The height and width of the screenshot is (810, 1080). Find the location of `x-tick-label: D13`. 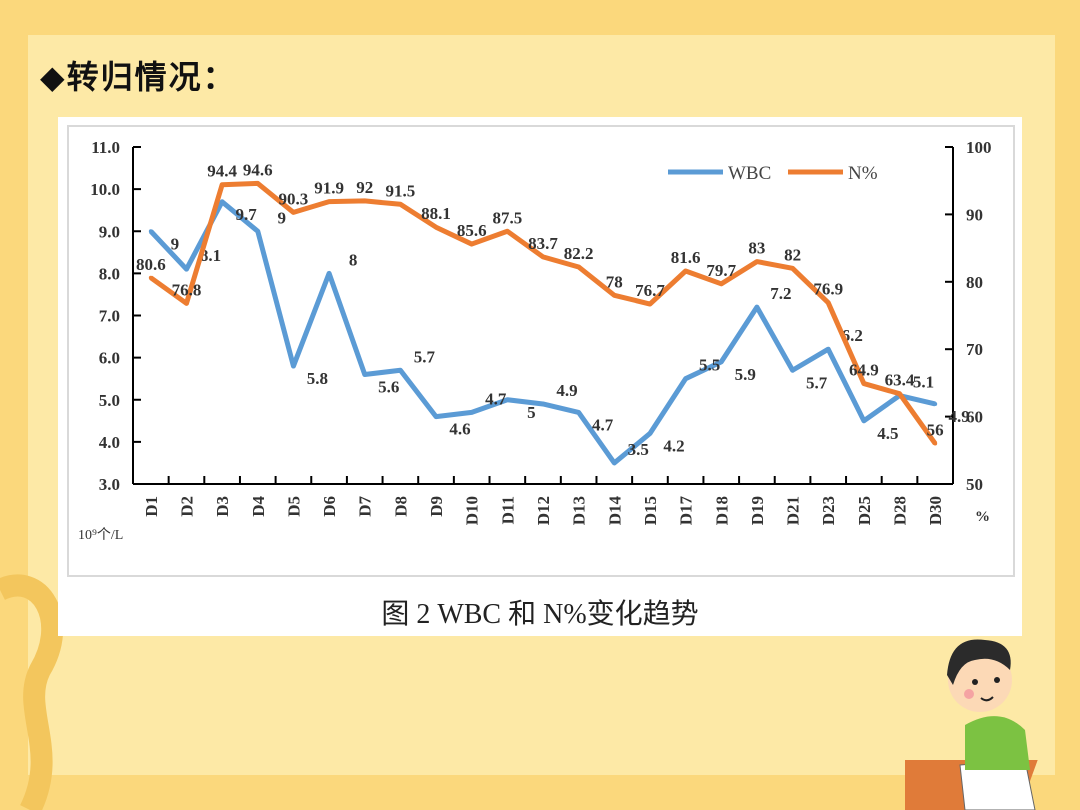

x-tick-label: D13 is located at coordinates (579, 510).